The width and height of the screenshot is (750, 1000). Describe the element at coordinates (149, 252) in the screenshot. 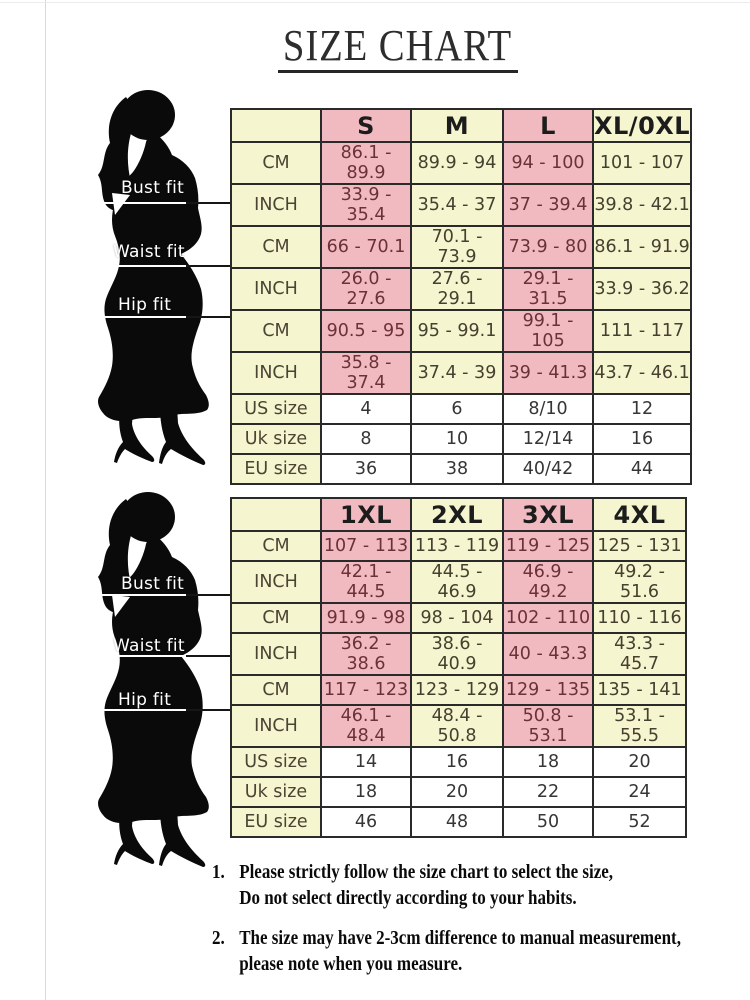

I see `waist-fit-label: Waist fit` at that location.